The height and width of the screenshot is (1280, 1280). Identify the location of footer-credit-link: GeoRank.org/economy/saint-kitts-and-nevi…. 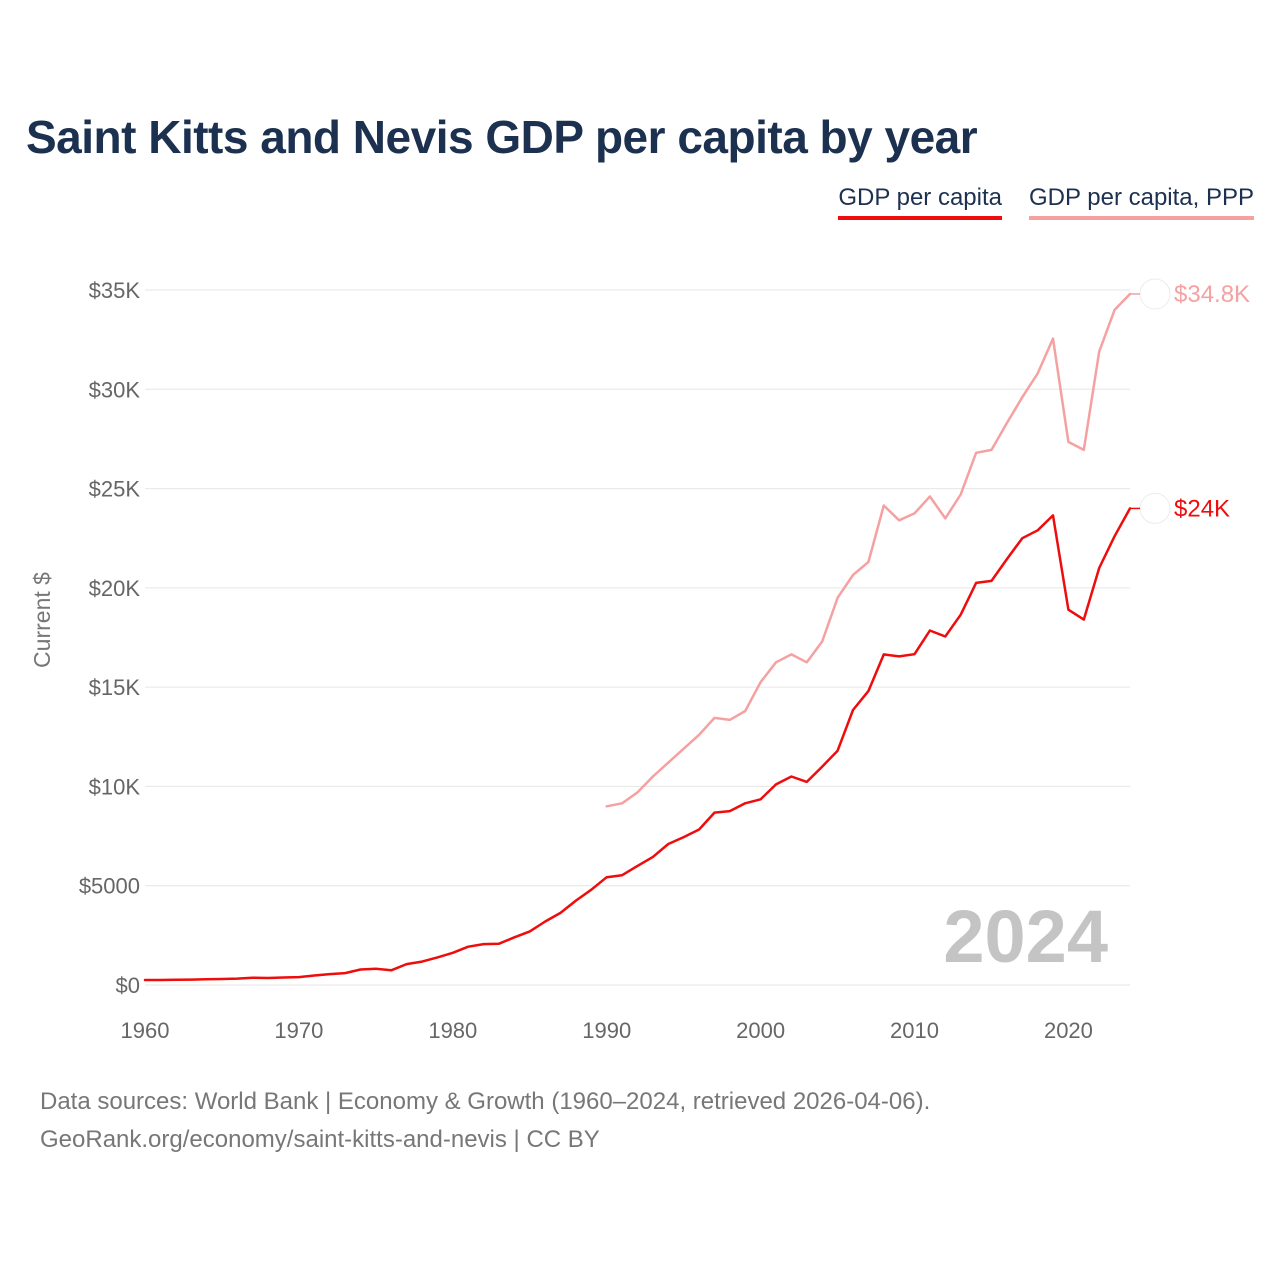
(320, 1139).